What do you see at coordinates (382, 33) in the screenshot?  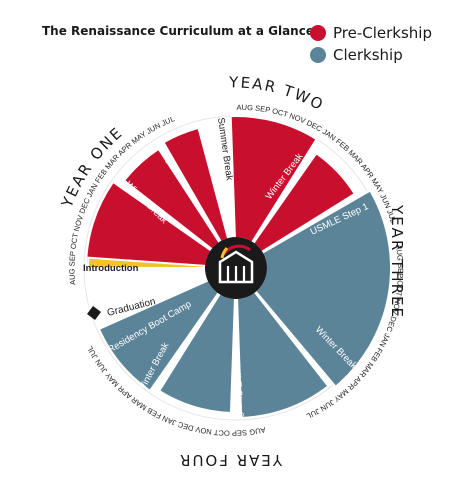 I see `legend-label-pre-clerkship: Pre-Clerkship` at bounding box center [382, 33].